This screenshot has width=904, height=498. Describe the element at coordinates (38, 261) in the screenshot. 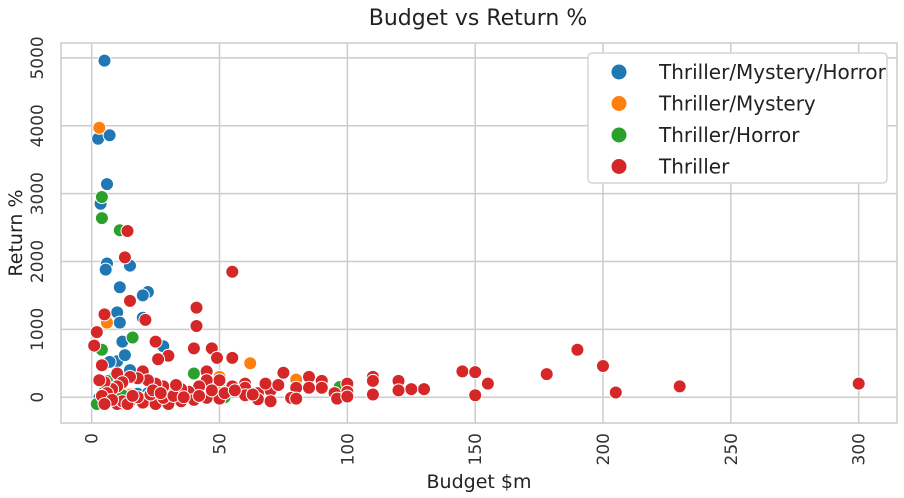

I see `y-tick-label: 2000` at that location.